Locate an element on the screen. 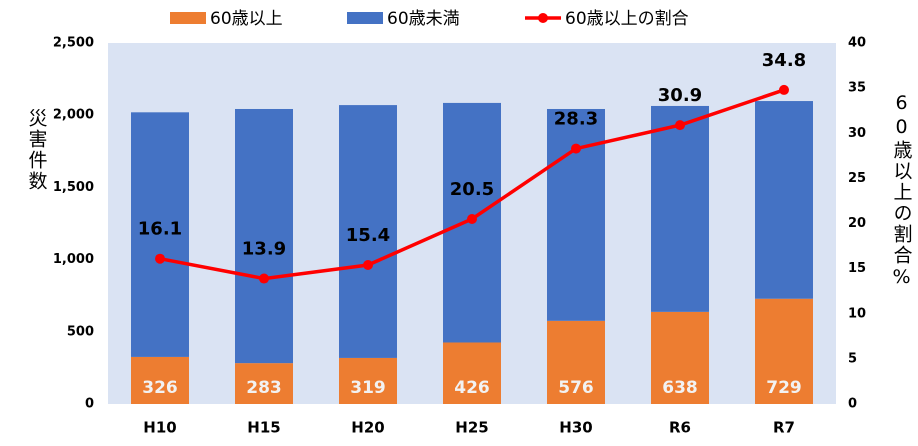 The height and width of the screenshot is (446, 918). legend-label: 60歳未満 is located at coordinates (423, 19).